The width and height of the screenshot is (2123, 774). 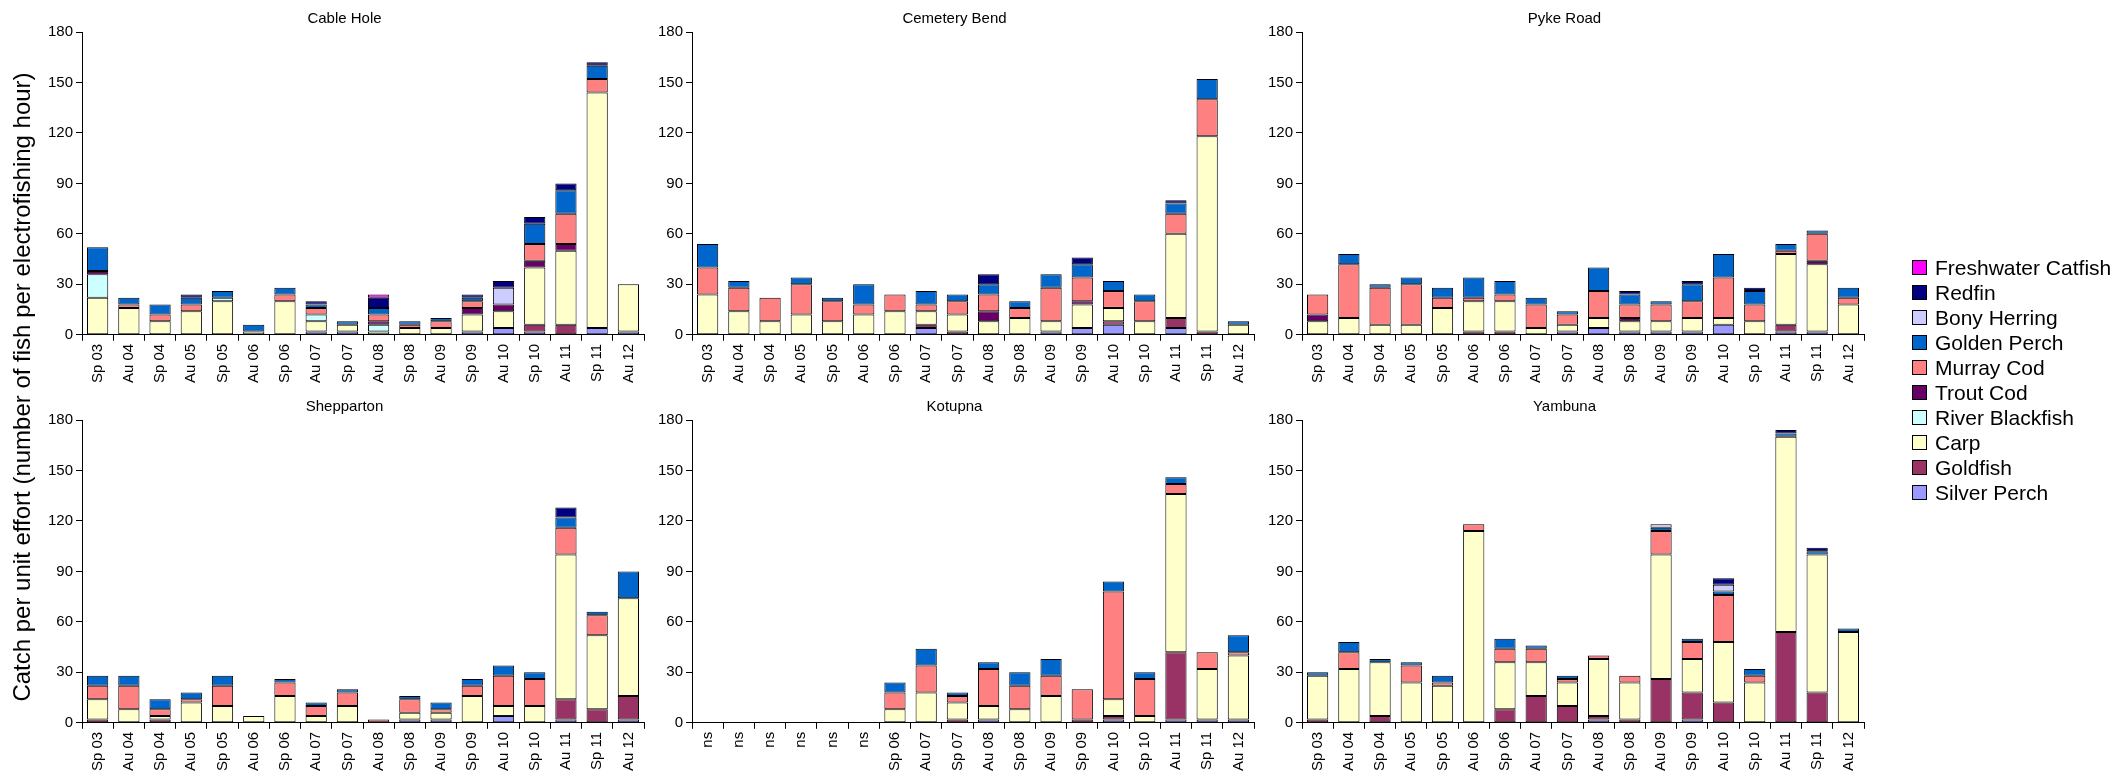 I want to click on chart-title: Cable Hole, so click(x=344, y=18).